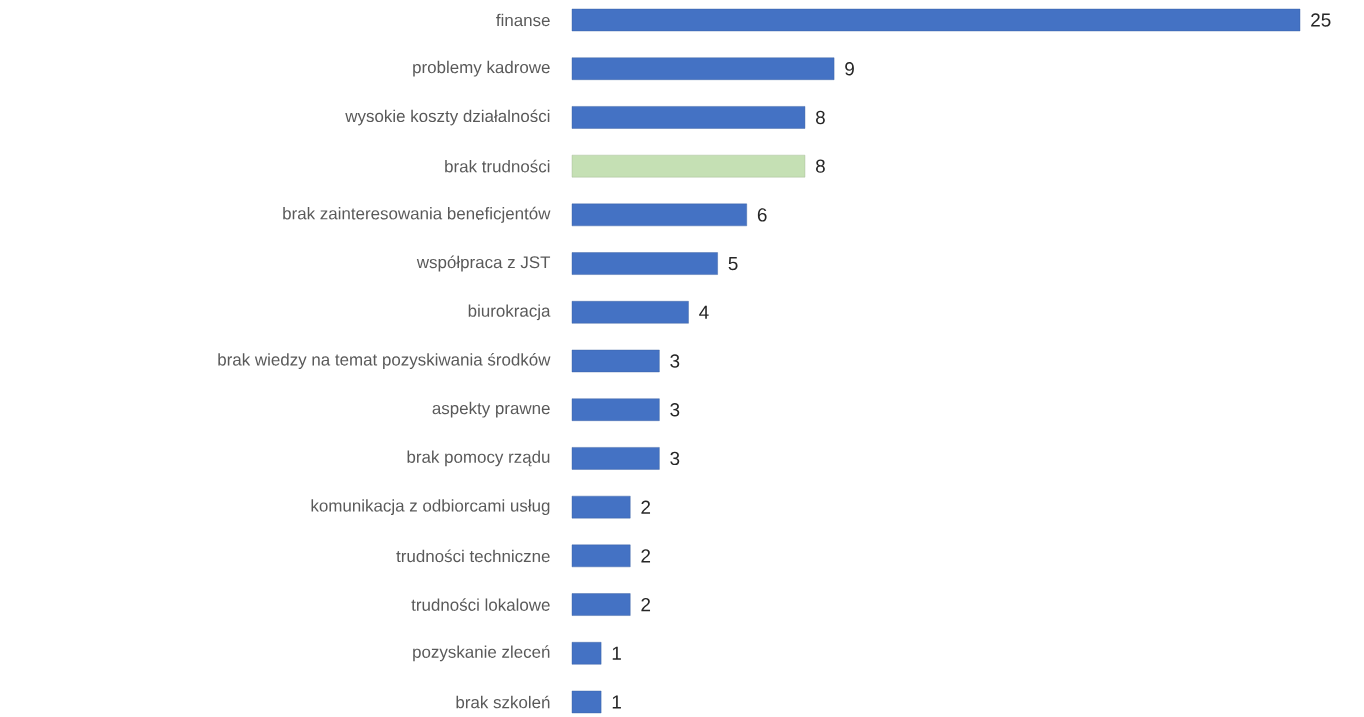 This screenshot has height=717, width=1364. I want to click on y-tick-label: problemy kadrowe, so click(481, 68).